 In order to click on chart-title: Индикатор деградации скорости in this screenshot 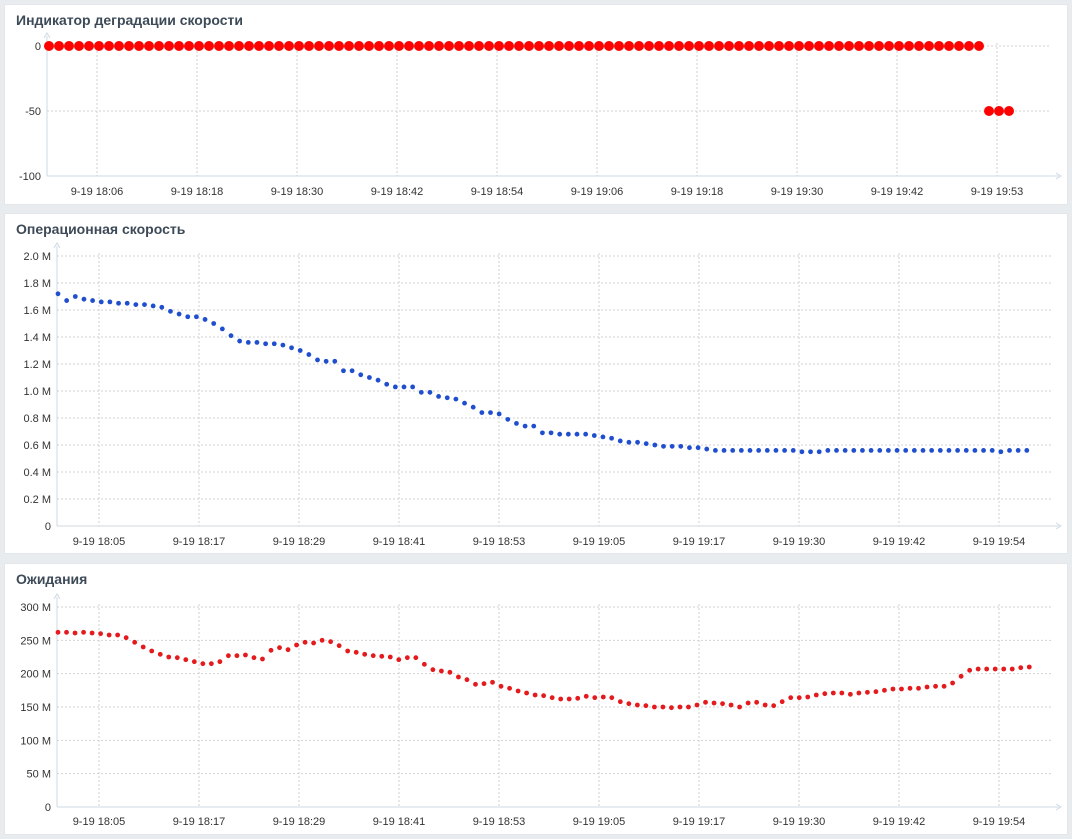, I will do `click(130, 20)`.